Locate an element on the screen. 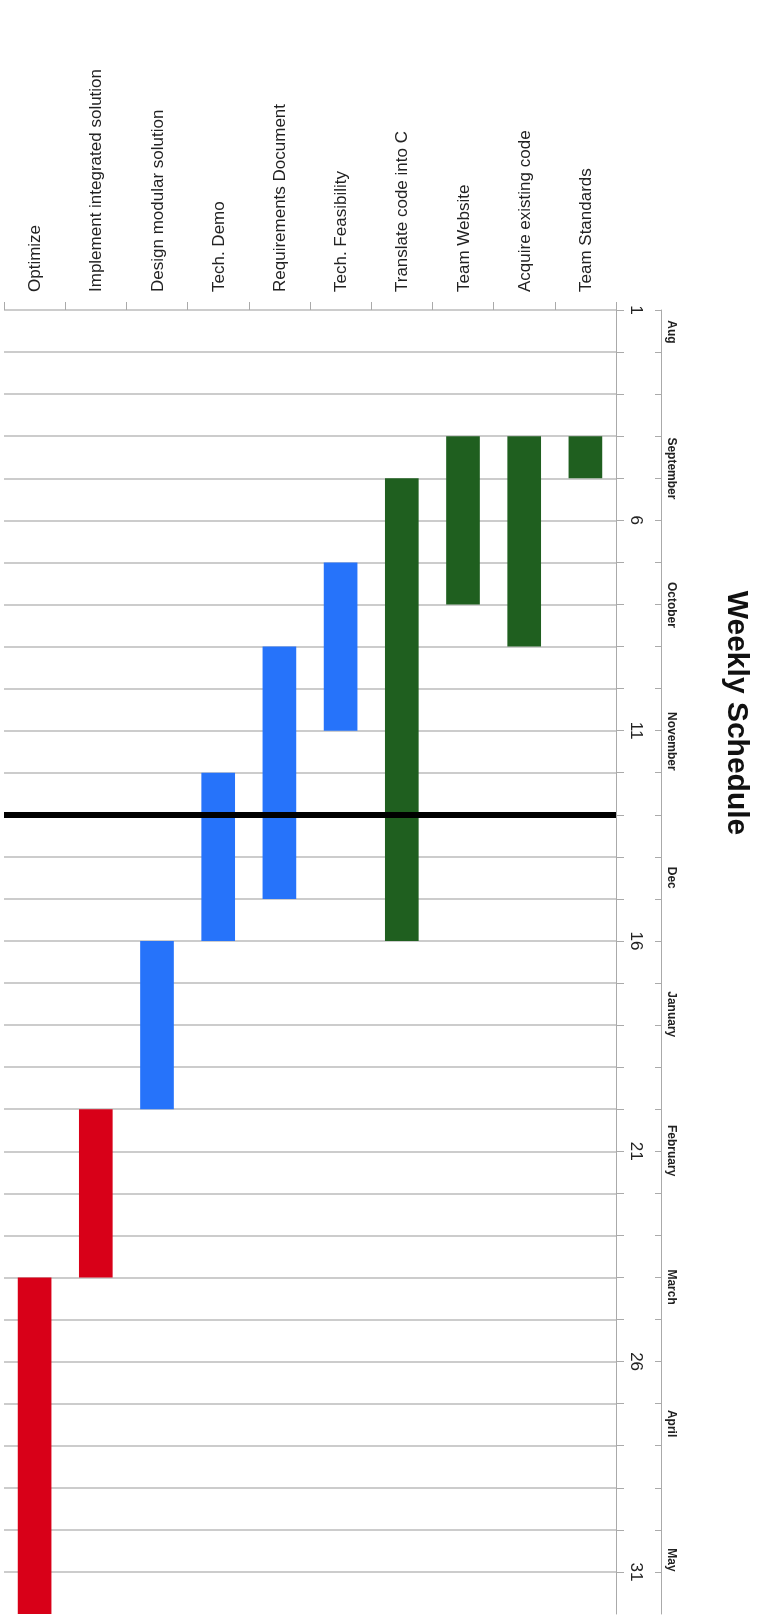 The width and height of the screenshot is (764, 1616). text: April is located at coordinates (672, 1423).